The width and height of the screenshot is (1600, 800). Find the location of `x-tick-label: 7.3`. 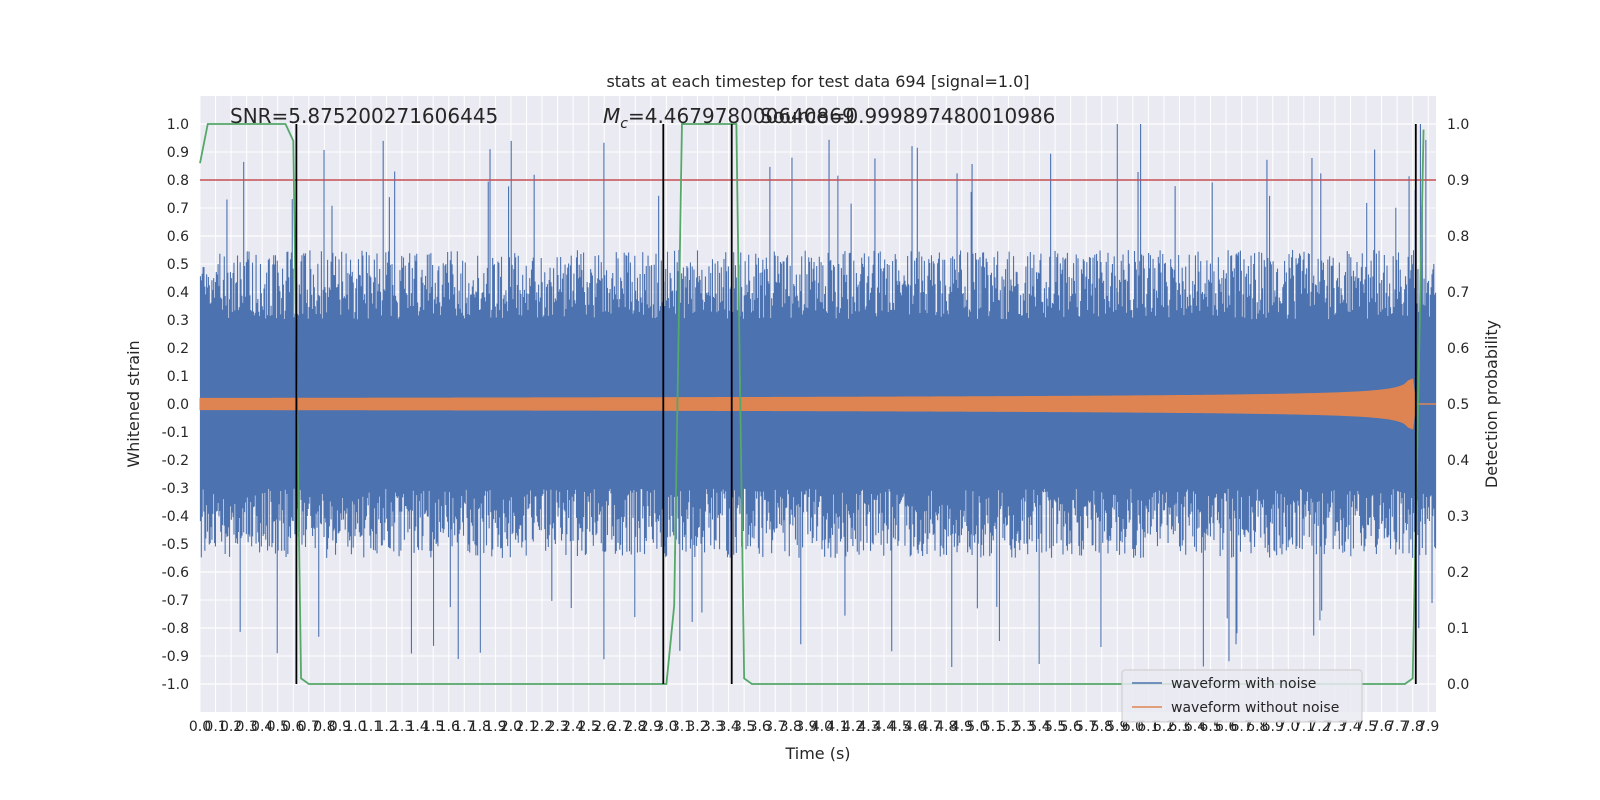

x-tick-label: 7.3 is located at coordinates (1335, 727).